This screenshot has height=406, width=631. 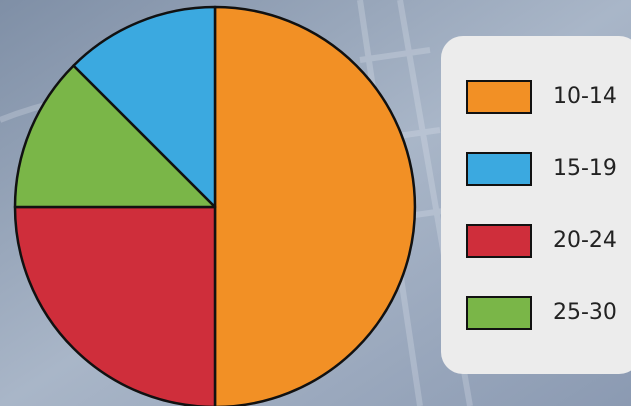 I want to click on legend-label: 10-14, so click(x=585, y=96).